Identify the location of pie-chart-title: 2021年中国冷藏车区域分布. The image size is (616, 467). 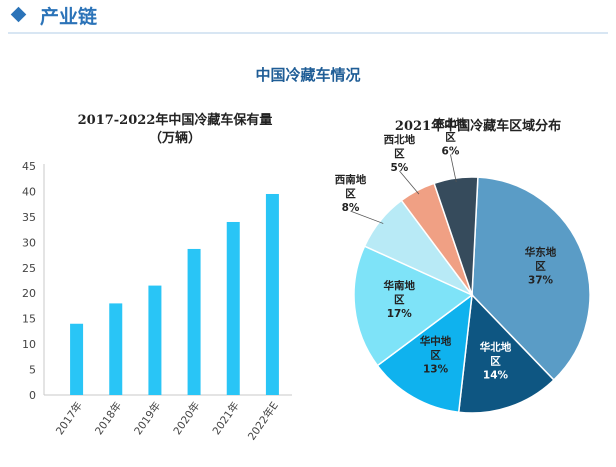
(478, 126).